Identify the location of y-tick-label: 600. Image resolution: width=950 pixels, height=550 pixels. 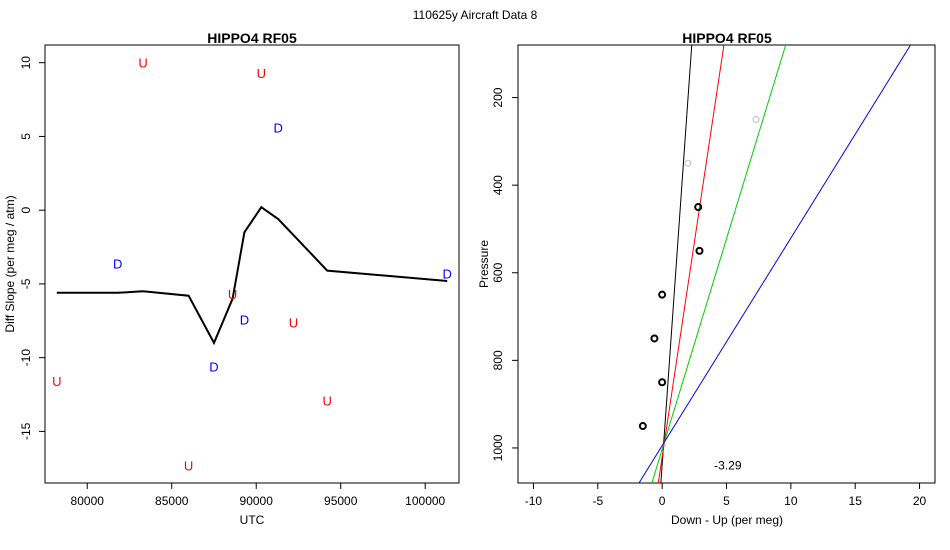
(498, 272).